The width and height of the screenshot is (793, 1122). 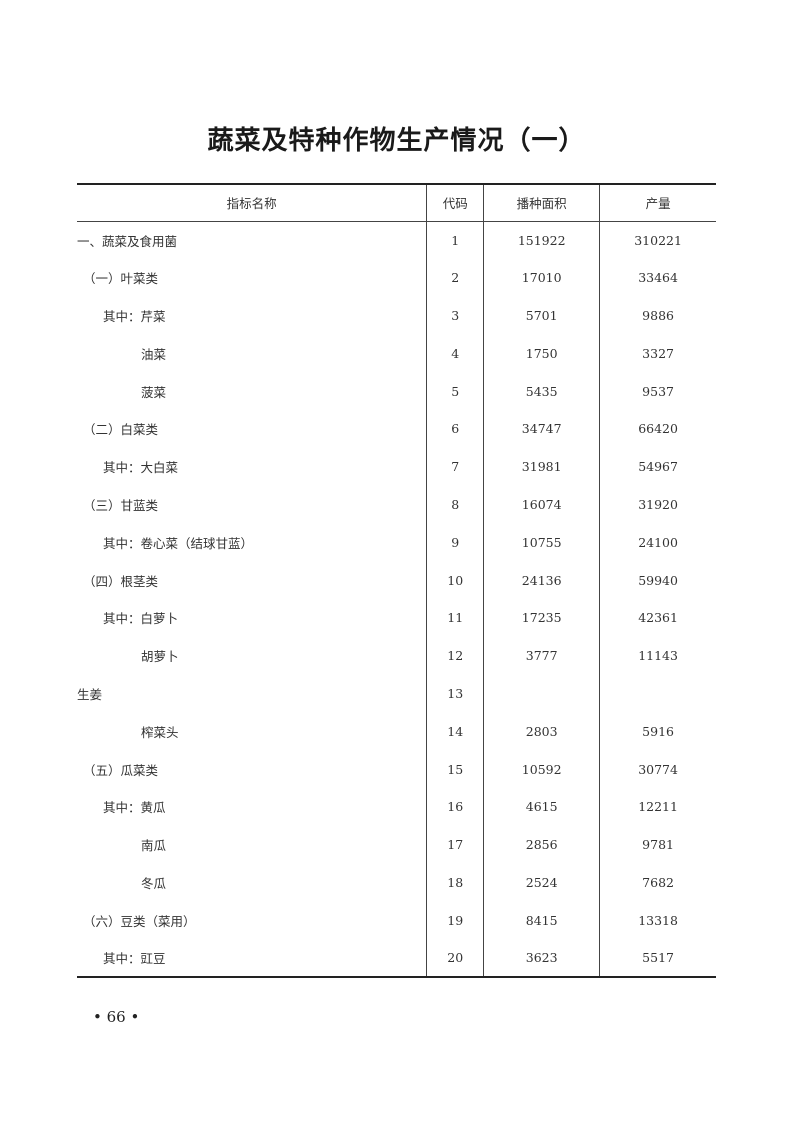 What do you see at coordinates (396, 277) in the screenshot?
I see `table-row: （一）叶菜类 2 17010 33464` at bounding box center [396, 277].